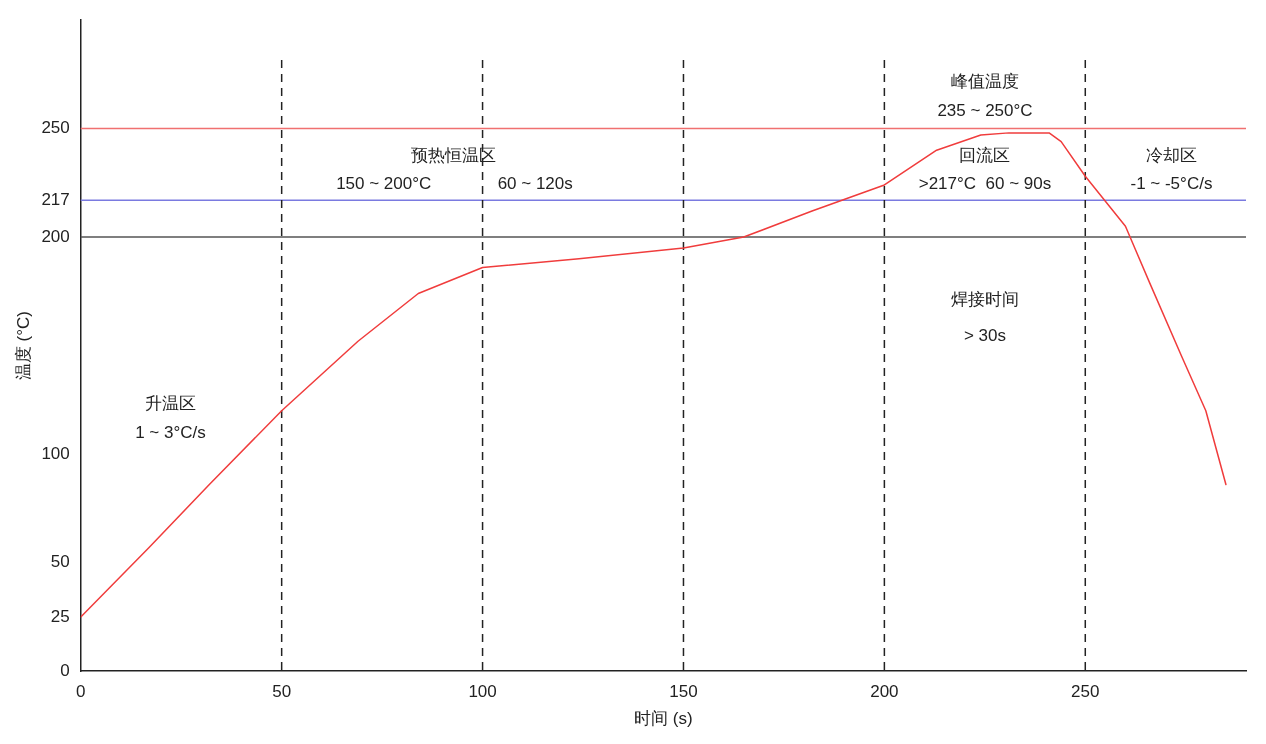 The image size is (1266, 744). What do you see at coordinates (55, 236) in the screenshot?
I see `y-tick-label: 200` at bounding box center [55, 236].